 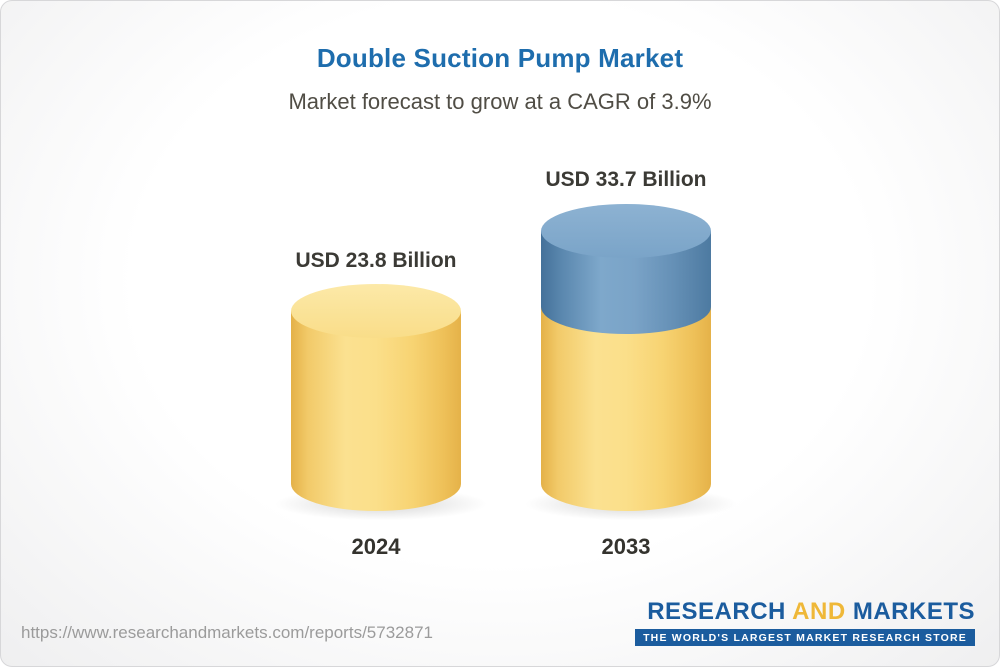 I want to click on category-label-2024: 2024, so click(x=376, y=546).